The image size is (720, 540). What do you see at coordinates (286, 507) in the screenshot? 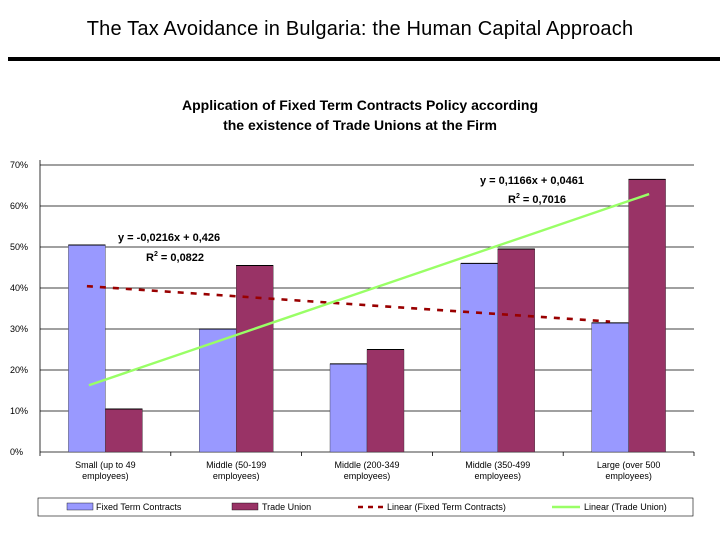
I see `legend-label-trade-union: Trade Union` at bounding box center [286, 507].